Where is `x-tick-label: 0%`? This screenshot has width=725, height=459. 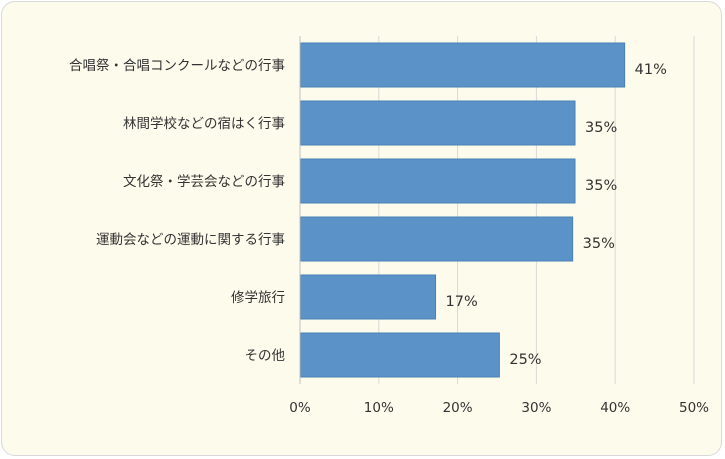 x-tick-label: 0% is located at coordinates (300, 408).